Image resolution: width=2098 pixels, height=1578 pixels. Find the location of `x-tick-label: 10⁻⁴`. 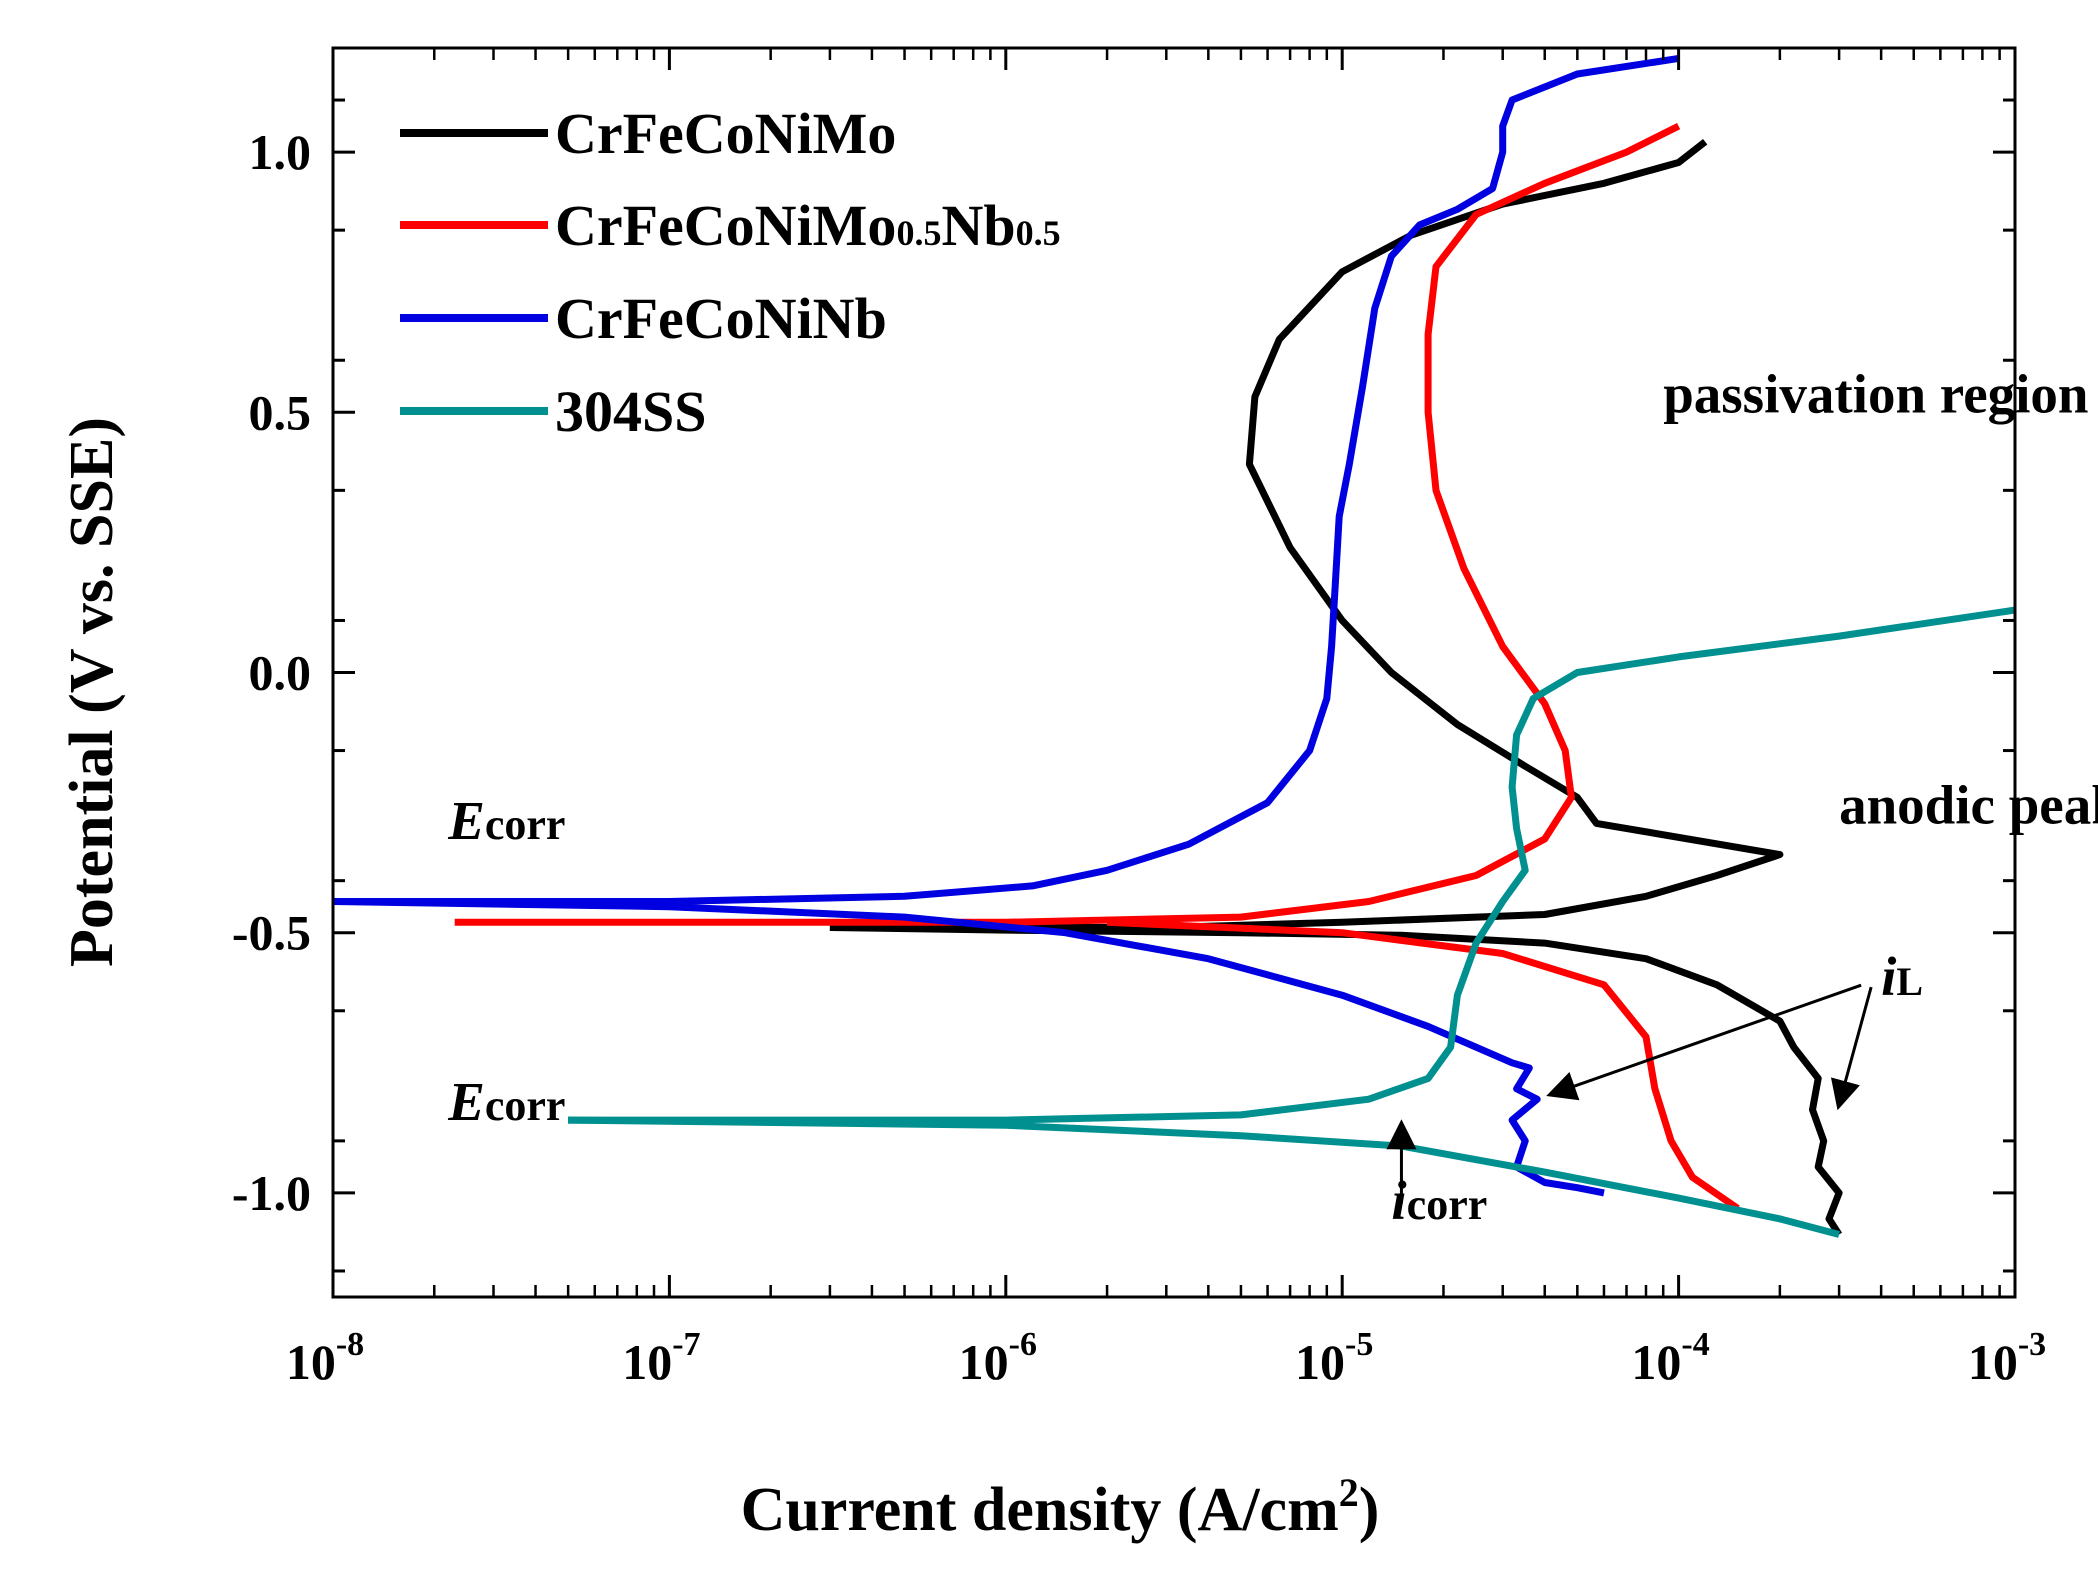

x-tick-label: 10⁻⁴ is located at coordinates (1670, 1358).